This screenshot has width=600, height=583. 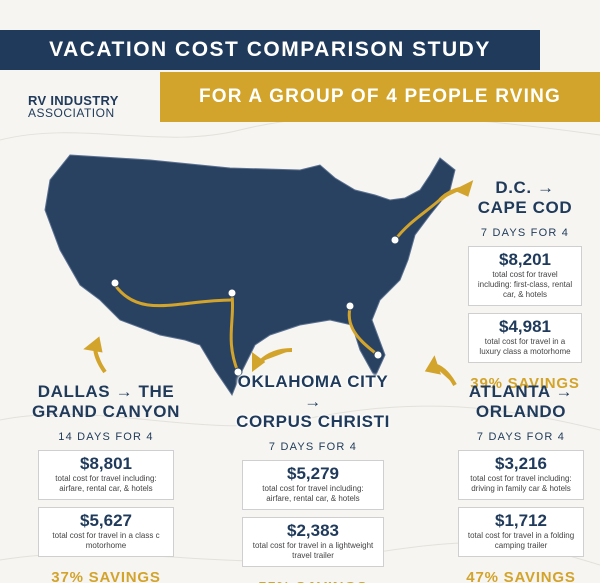 What do you see at coordinates (525, 383) in the screenshot?
I see `savings: 39% SAVINGS` at bounding box center [525, 383].